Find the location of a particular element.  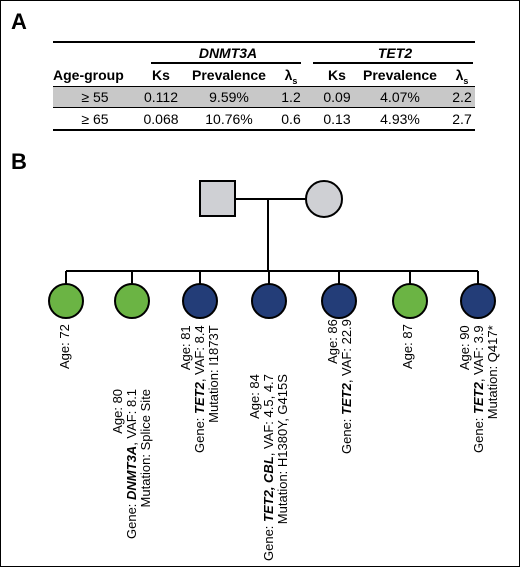

table-cell: 2.7 is located at coordinates (462, 119).